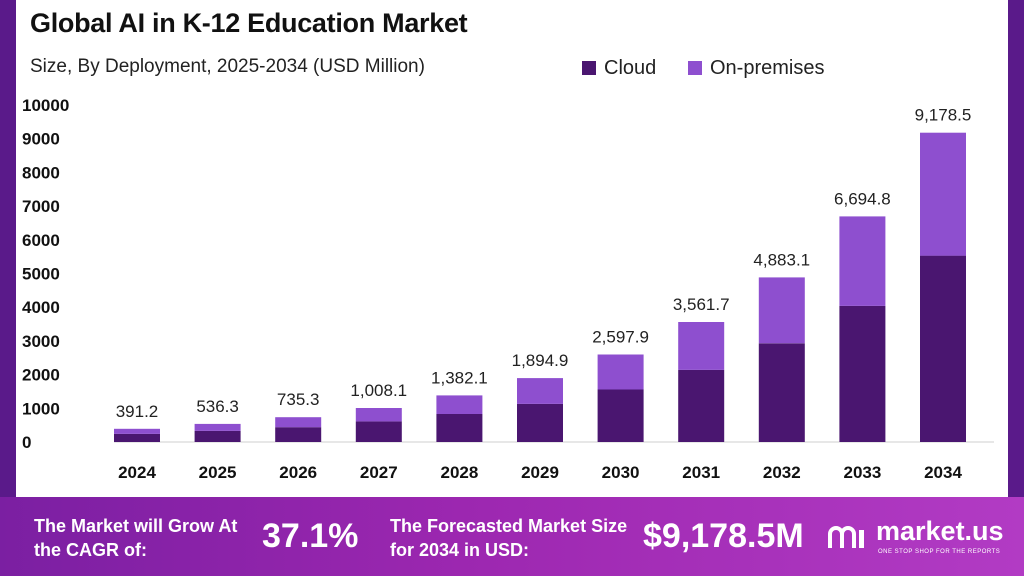  I want to click on bar-cloud-2027, so click(378, 431).